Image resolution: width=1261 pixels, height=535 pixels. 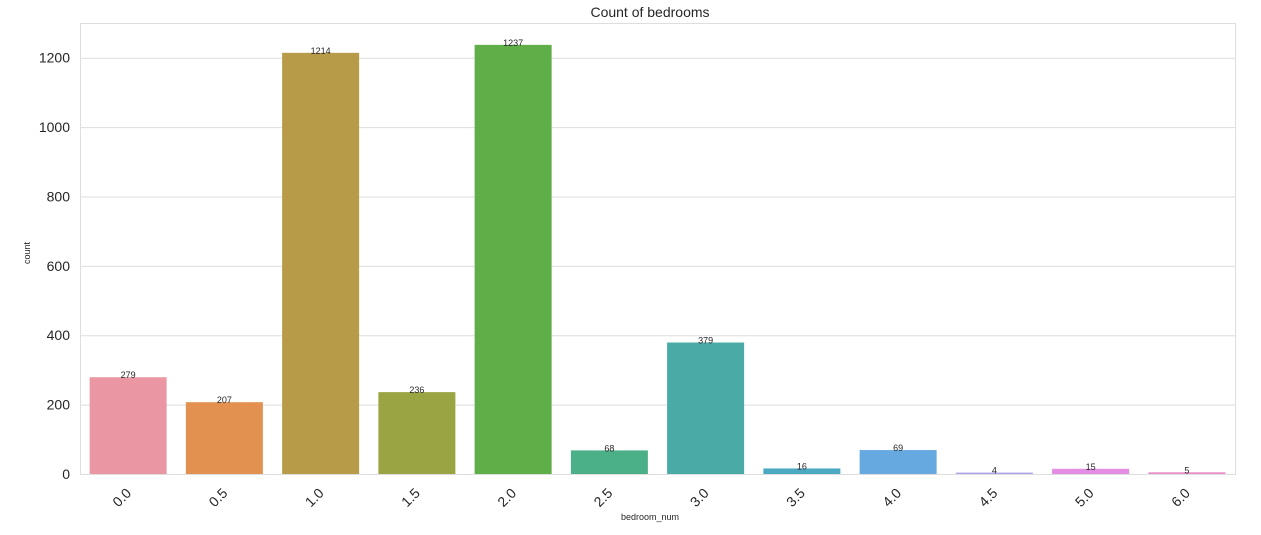 What do you see at coordinates (128, 375) in the screenshot?
I see `bar-value-label: 279` at bounding box center [128, 375].